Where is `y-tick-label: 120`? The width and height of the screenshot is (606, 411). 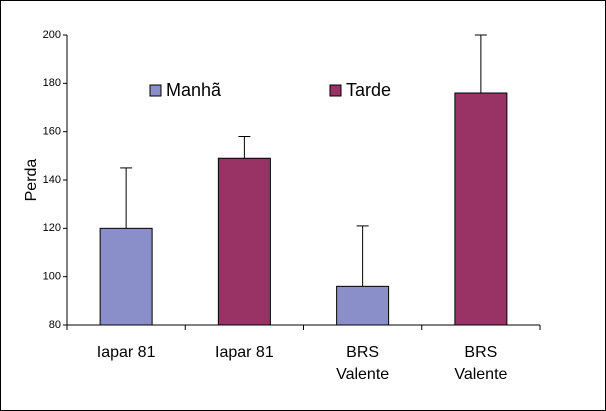 y-tick-label: 120 is located at coordinates (52, 228).